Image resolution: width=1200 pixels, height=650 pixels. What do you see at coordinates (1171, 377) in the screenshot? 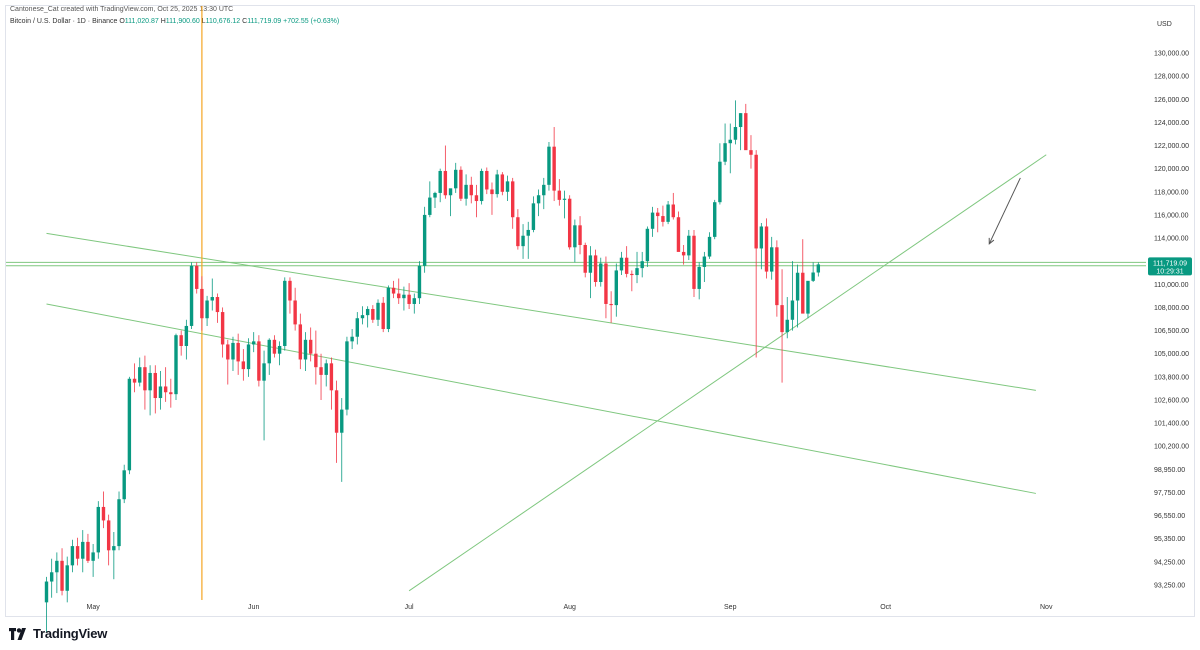
I see `price-tick-label: 103,800.00` at bounding box center [1171, 377].